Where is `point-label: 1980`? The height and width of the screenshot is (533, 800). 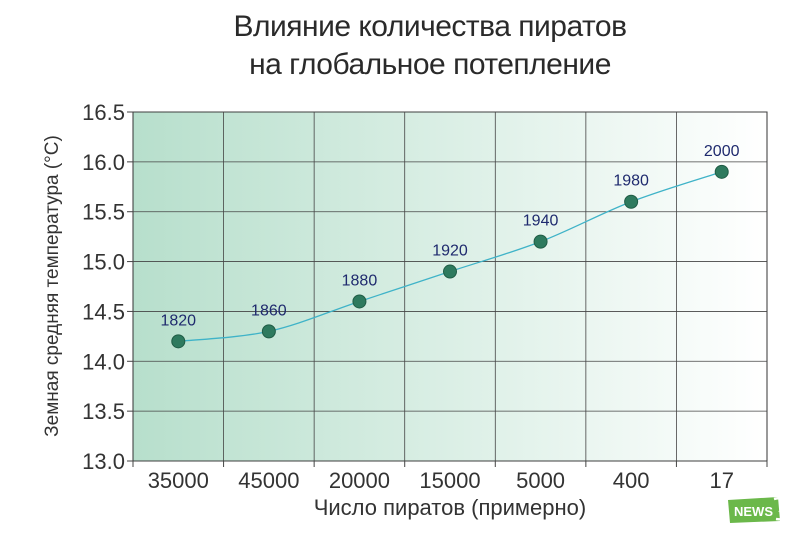
point-label: 1980 is located at coordinates (631, 181).